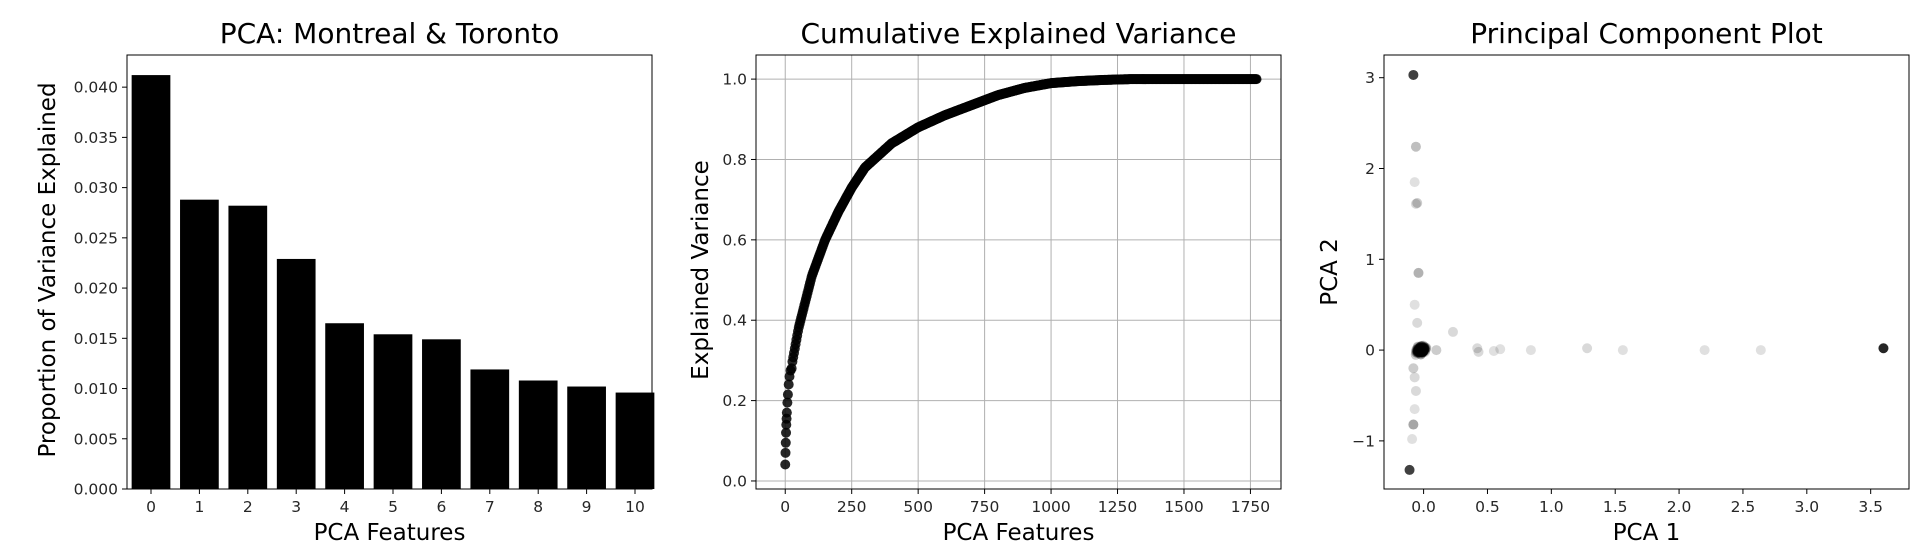 This screenshot has width=1932, height=554. I want to click on x-tick-label: 1750, so click(1250, 507).